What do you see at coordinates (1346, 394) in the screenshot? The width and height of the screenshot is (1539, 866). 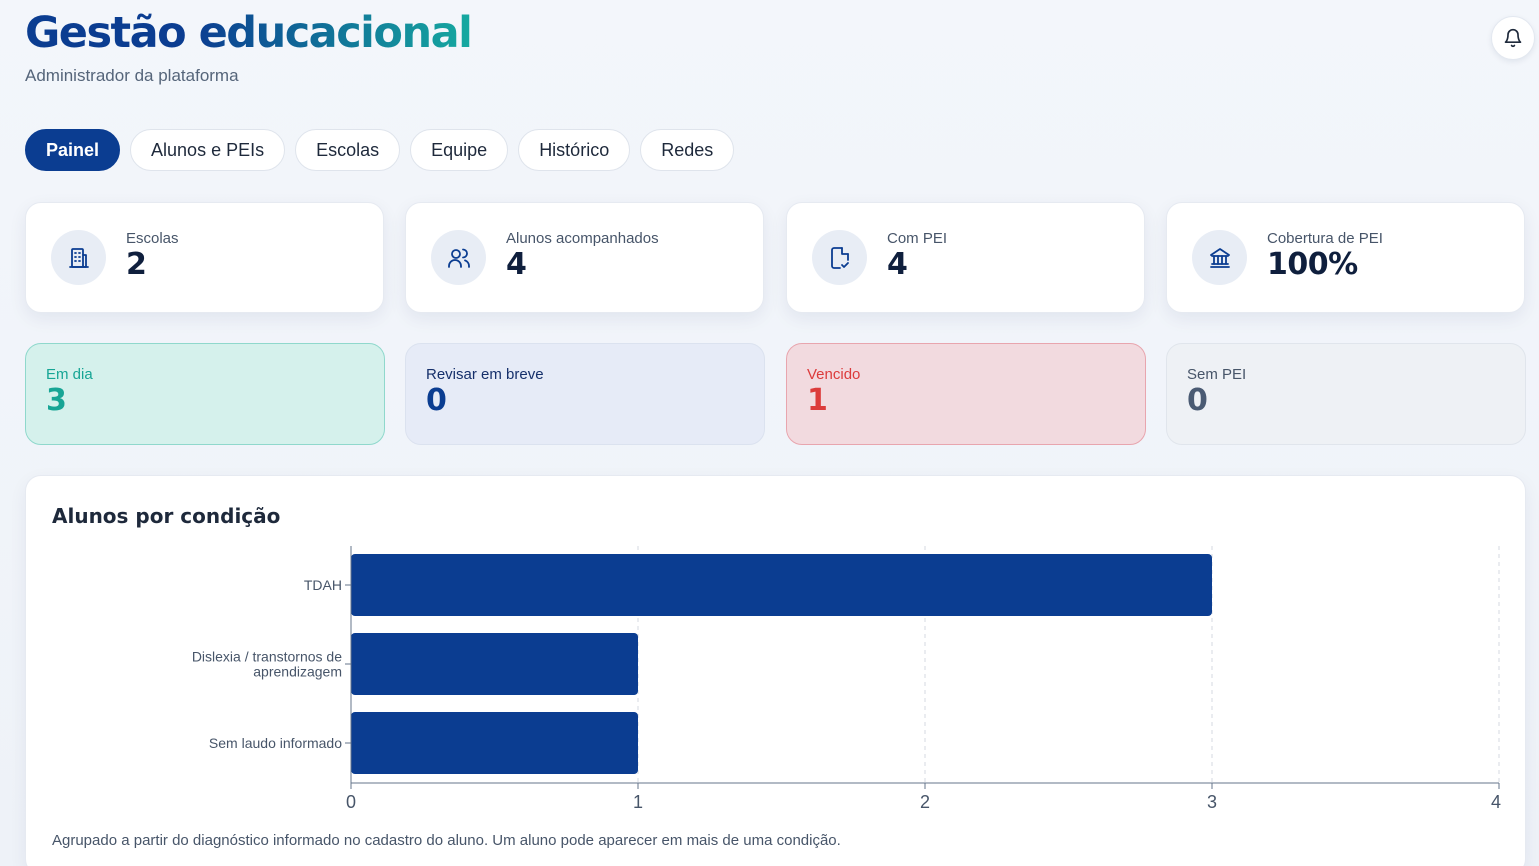 I see `status-card-sem-pei: Sem PEI 0` at bounding box center [1346, 394].